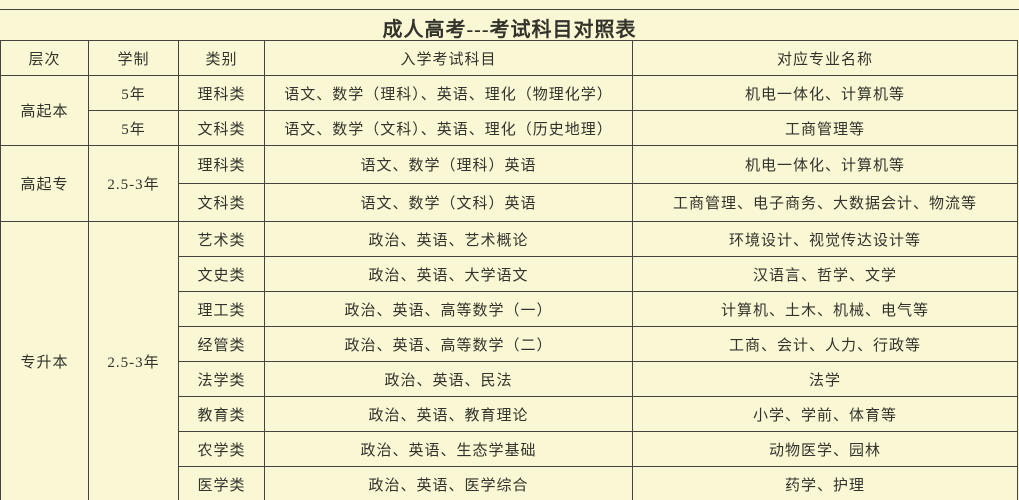 The height and width of the screenshot is (500, 1019). What do you see at coordinates (825, 128) in the screenshot?
I see `majors-cell: 工商管理等` at bounding box center [825, 128].